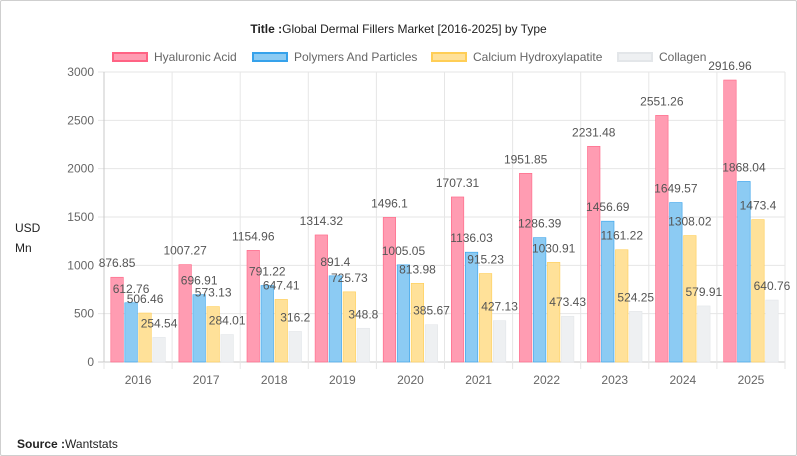  I want to click on data-label: 1136.03, so click(471, 238).